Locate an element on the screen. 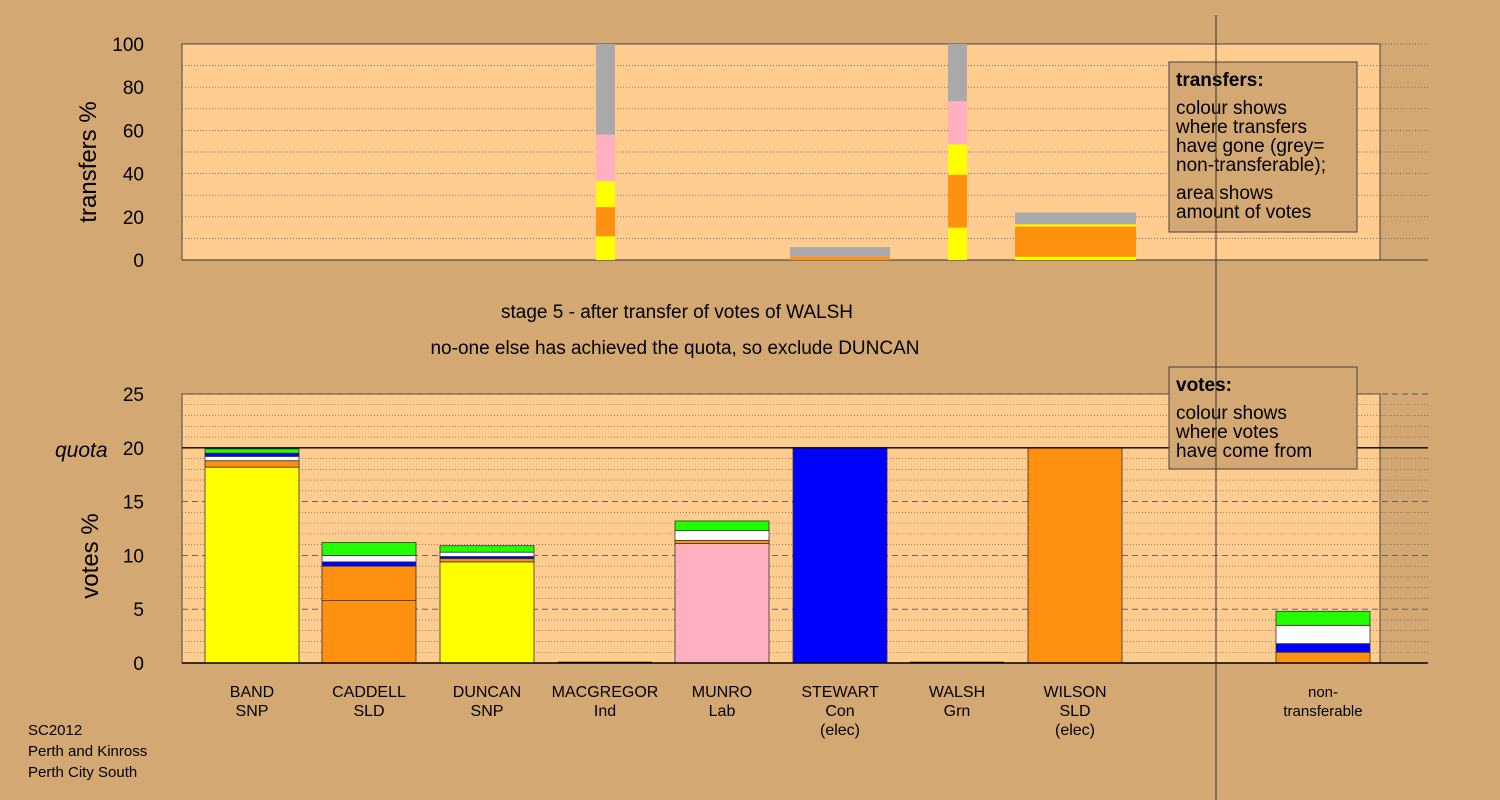 The width and height of the screenshot is (1500, 800). votes-legend-line: where votes is located at coordinates (1226, 432).